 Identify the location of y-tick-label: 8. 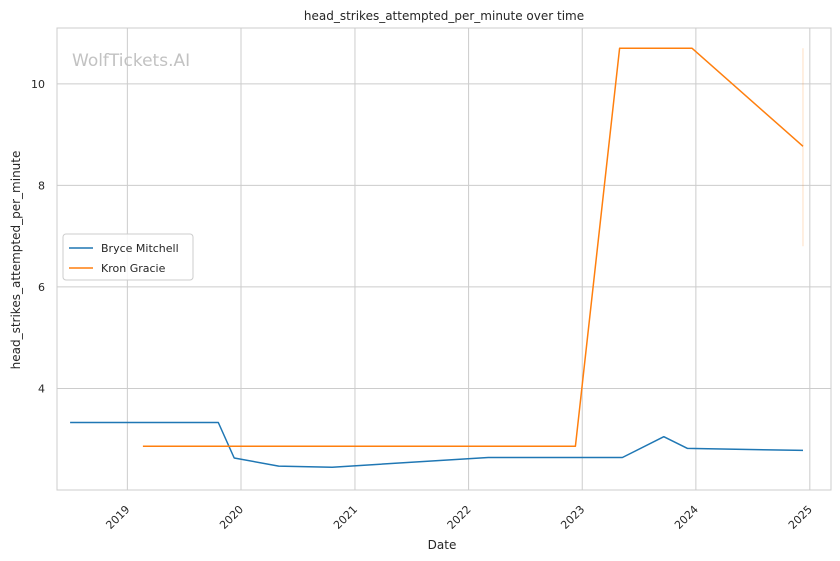
(41, 185).